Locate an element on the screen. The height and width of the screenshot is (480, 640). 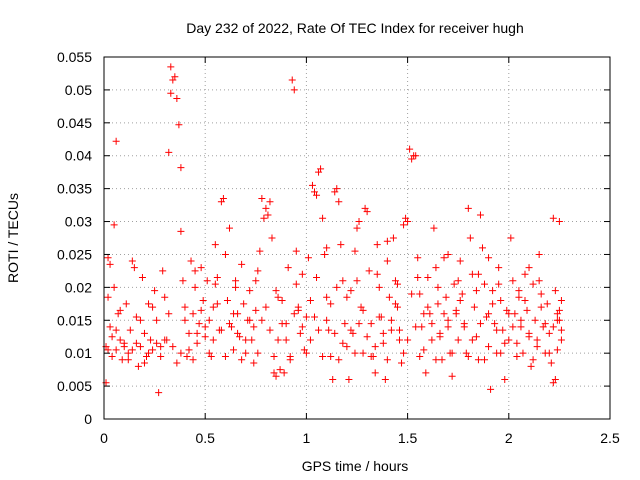
x-tick-label: 1.5 is located at coordinates (408, 438).